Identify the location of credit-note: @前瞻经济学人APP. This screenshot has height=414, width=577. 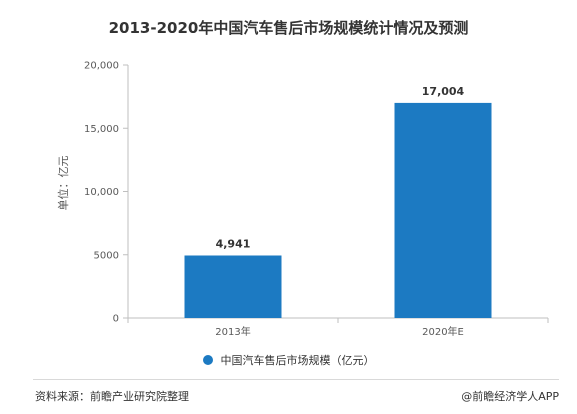
(510, 396).